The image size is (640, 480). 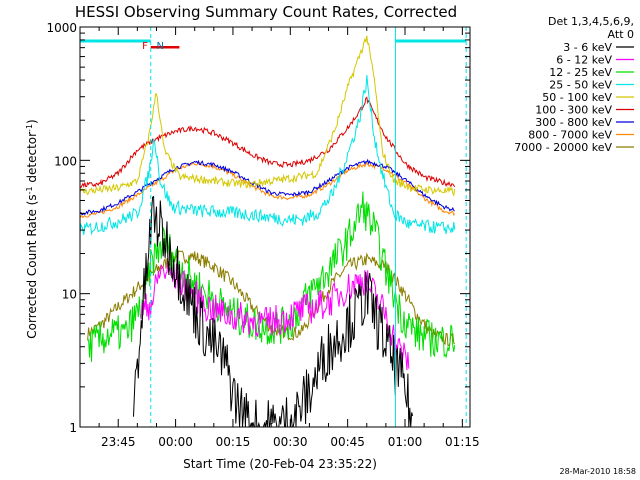 What do you see at coordinates (69, 295) in the screenshot?
I see `y-tick-label: 10` at bounding box center [69, 295].